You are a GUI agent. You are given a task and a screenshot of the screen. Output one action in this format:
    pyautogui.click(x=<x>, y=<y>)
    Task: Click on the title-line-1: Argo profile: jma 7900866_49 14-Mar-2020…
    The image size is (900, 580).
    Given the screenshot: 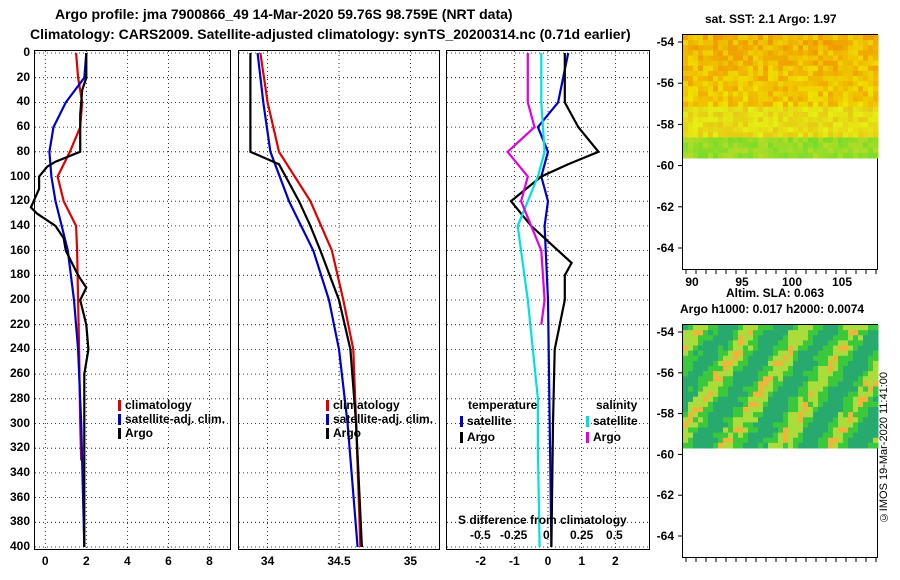 What is the action you would take?
    pyautogui.click(x=284, y=14)
    